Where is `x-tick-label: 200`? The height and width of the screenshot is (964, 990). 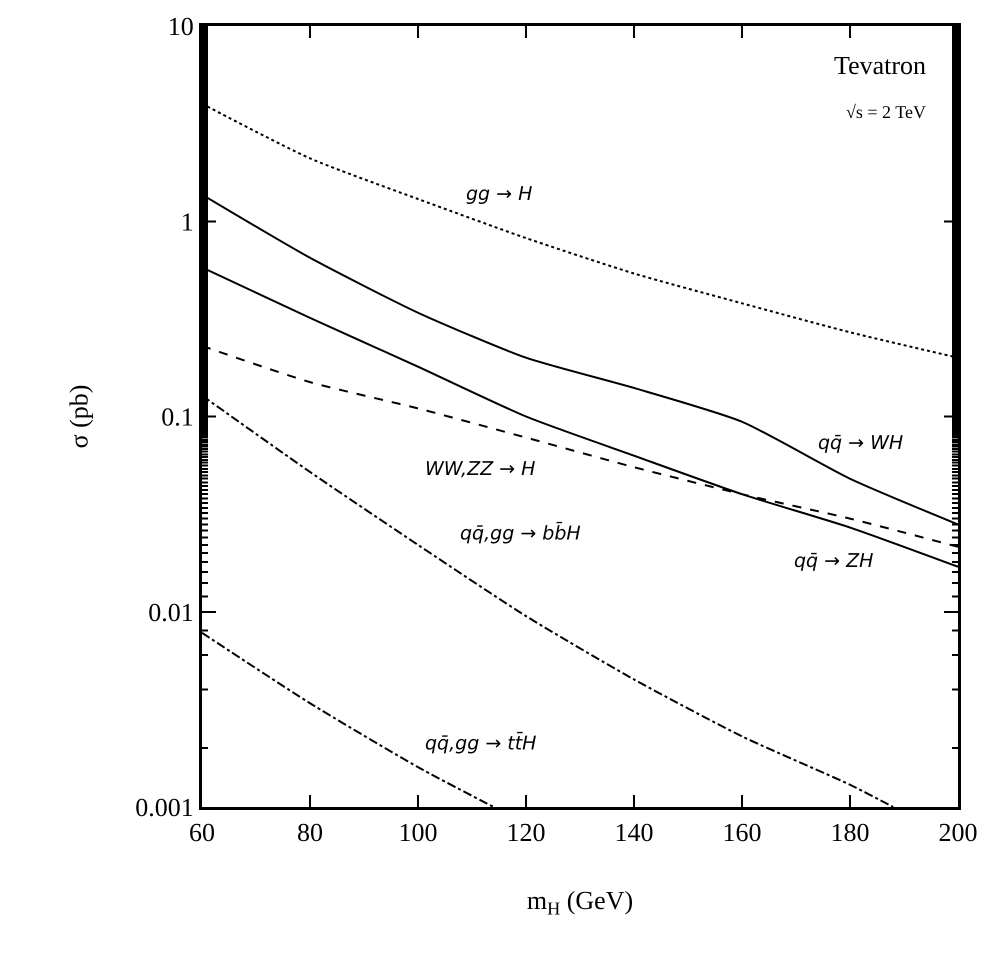 x-tick-label: 200 is located at coordinates (958, 833).